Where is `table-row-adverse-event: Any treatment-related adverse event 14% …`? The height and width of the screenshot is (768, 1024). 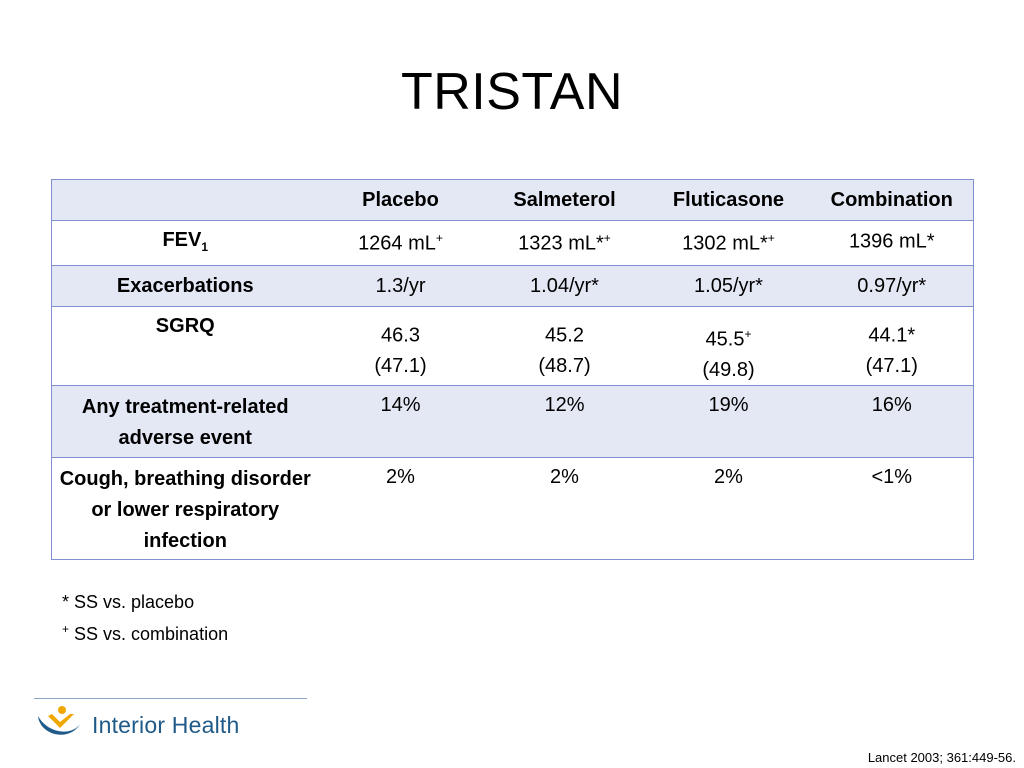 table-row-adverse-event: Any treatment-related adverse event 14% … is located at coordinates (512, 421).